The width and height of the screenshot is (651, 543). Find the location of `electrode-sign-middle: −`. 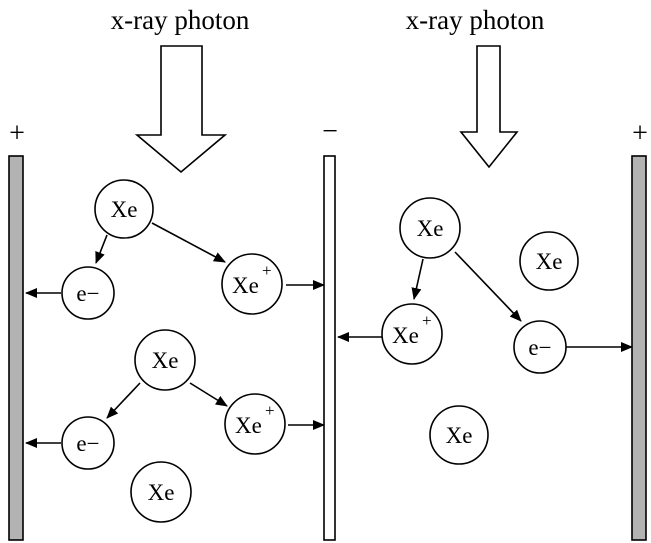

electrode-sign-middle: − is located at coordinates (330, 131).